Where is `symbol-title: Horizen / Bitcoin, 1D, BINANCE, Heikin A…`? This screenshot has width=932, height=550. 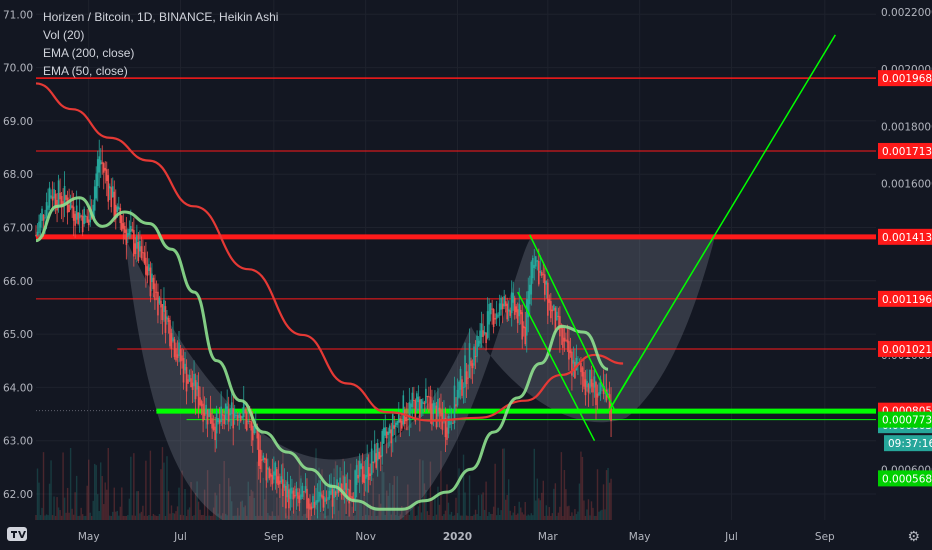 symbol-title: Horizen / Bitcoin, 1D, BINANCE, Heikin A… is located at coordinates (161, 17).